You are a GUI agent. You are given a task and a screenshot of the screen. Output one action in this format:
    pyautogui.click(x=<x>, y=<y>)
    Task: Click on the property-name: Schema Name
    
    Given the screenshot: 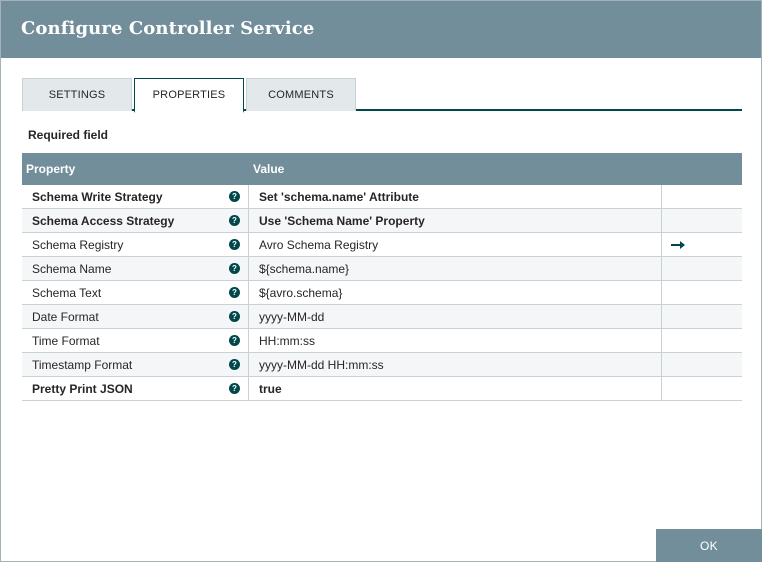 What is the action you would take?
    pyautogui.click(x=72, y=268)
    